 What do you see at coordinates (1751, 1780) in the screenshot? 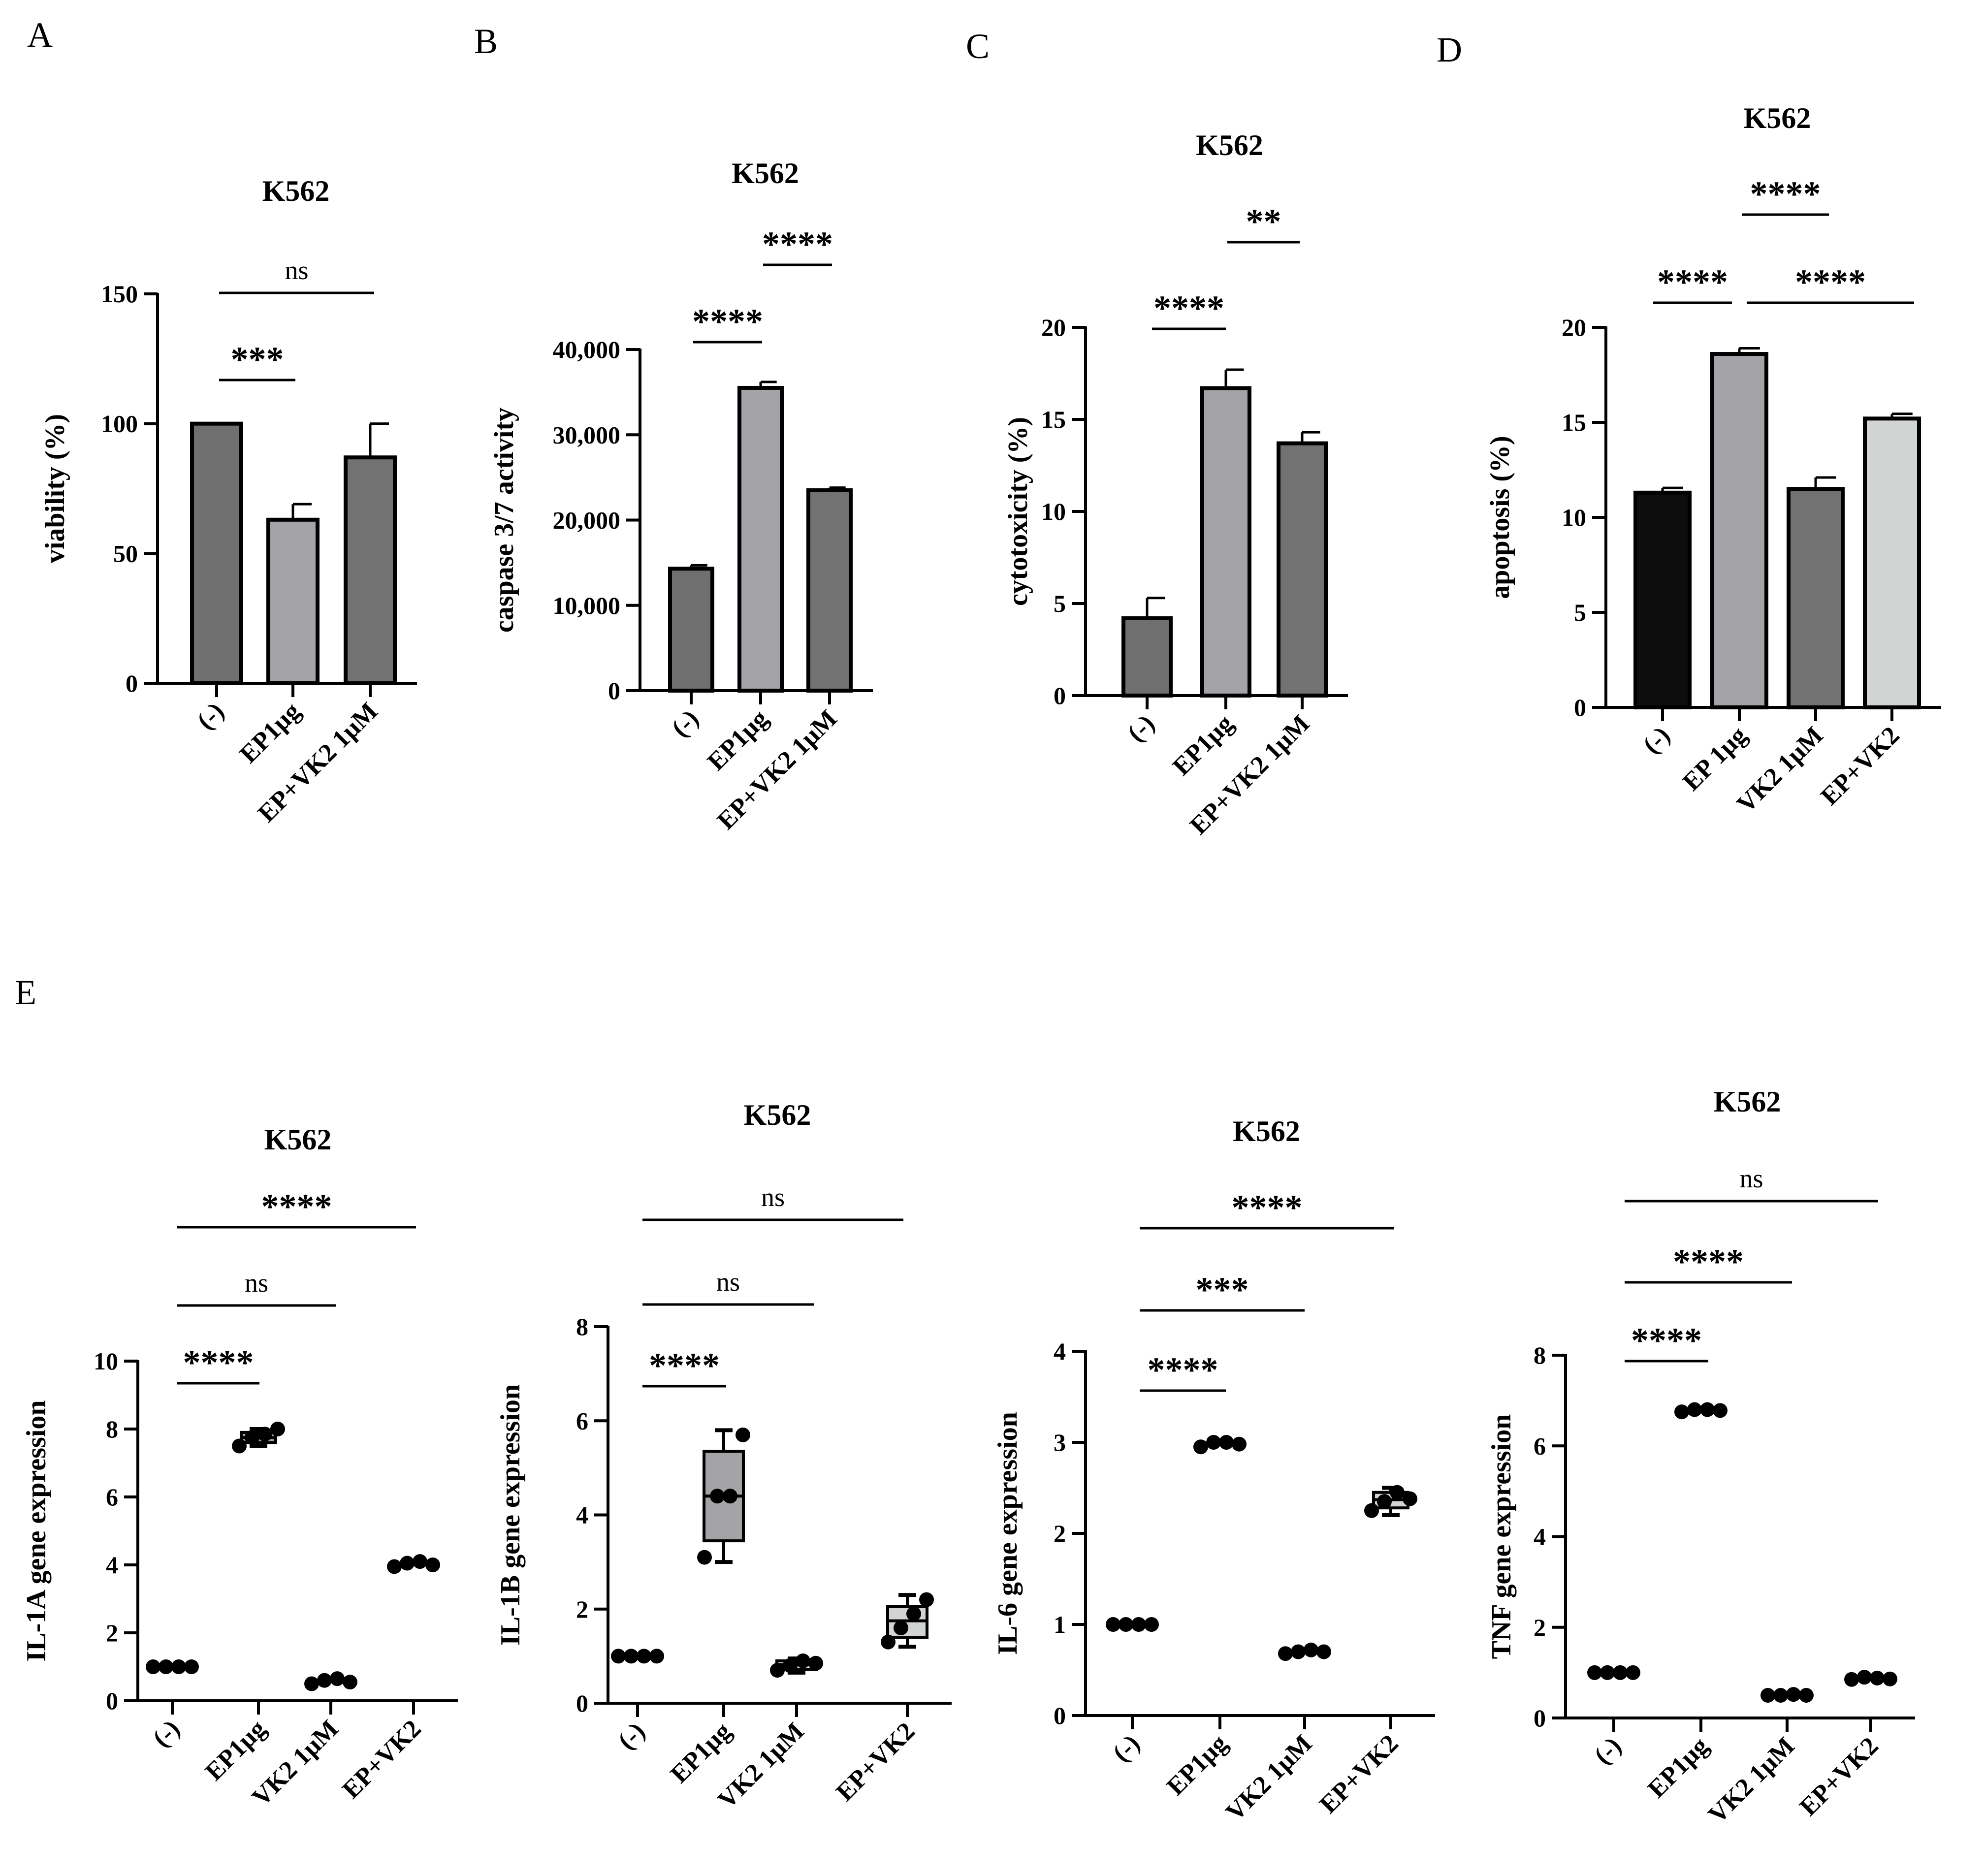
I see `x-category-label: VK2 1µM` at bounding box center [1751, 1780].